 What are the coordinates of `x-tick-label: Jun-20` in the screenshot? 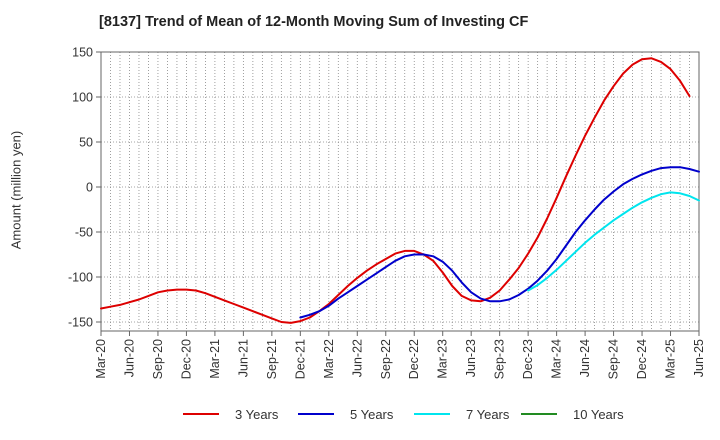 It's located at (129, 358).